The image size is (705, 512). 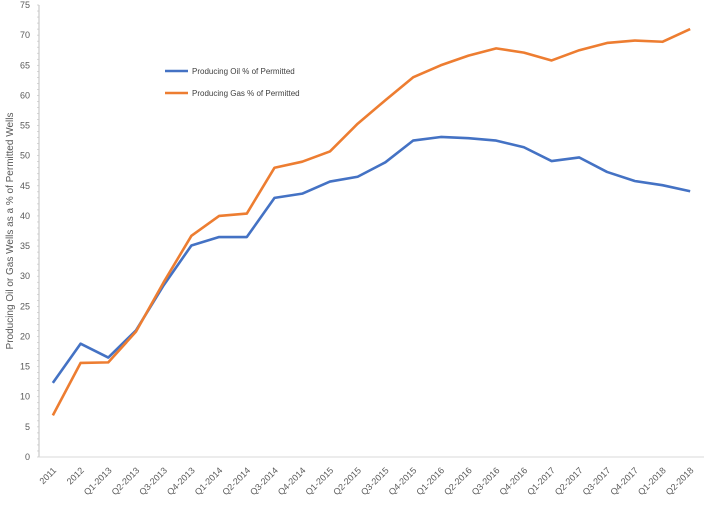 I want to click on x-tick-label: Q2-2018, so click(x=680, y=481).